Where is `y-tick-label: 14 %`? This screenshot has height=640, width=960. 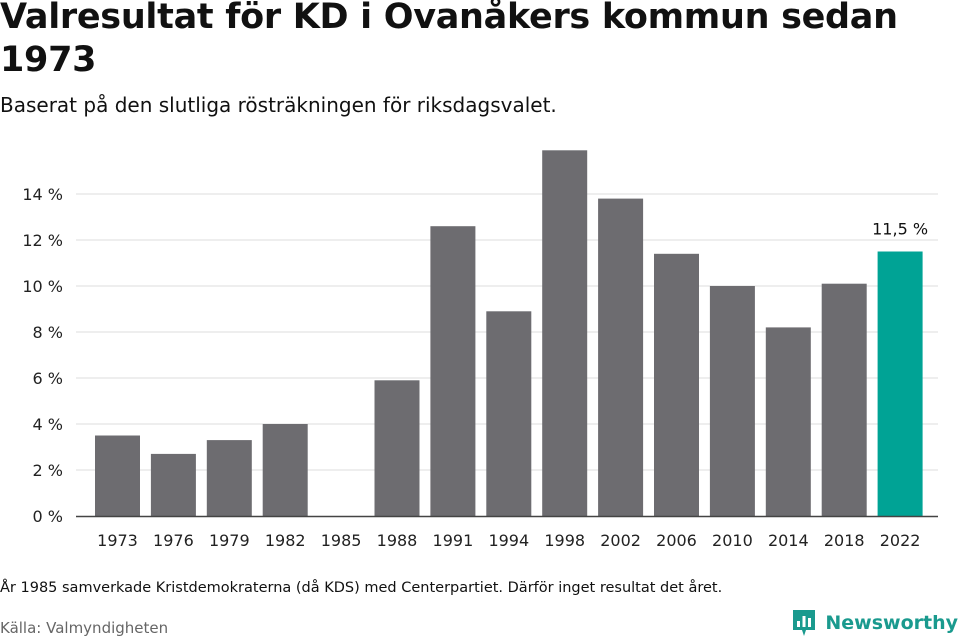 y-tick-label: 14 % is located at coordinates (42, 194).